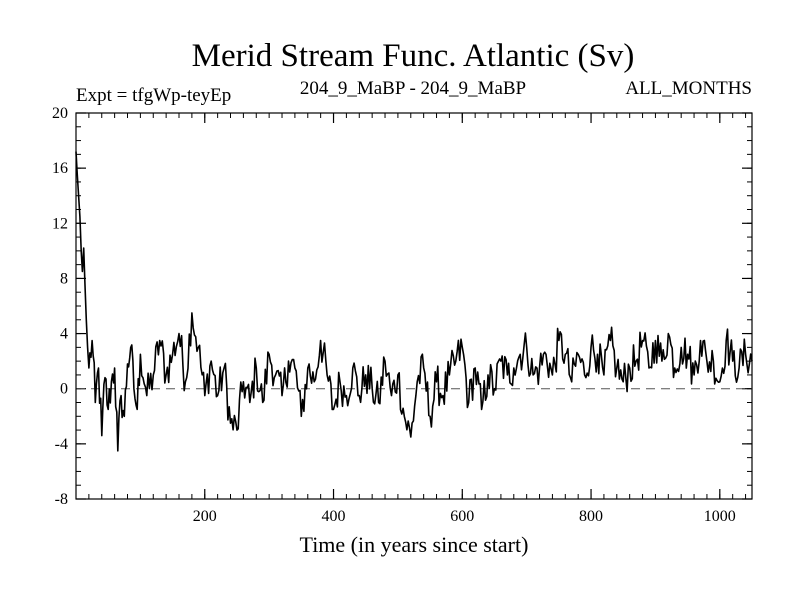  What do you see at coordinates (64, 334) in the screenshot?
I see `y-tick-label: 4` at bounding box center [64, 334].